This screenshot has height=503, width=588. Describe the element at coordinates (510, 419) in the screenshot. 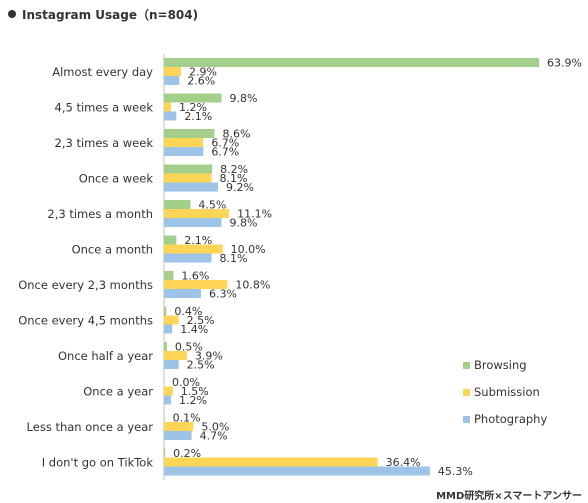

I see `legend-label-photography: Photography` at that location.